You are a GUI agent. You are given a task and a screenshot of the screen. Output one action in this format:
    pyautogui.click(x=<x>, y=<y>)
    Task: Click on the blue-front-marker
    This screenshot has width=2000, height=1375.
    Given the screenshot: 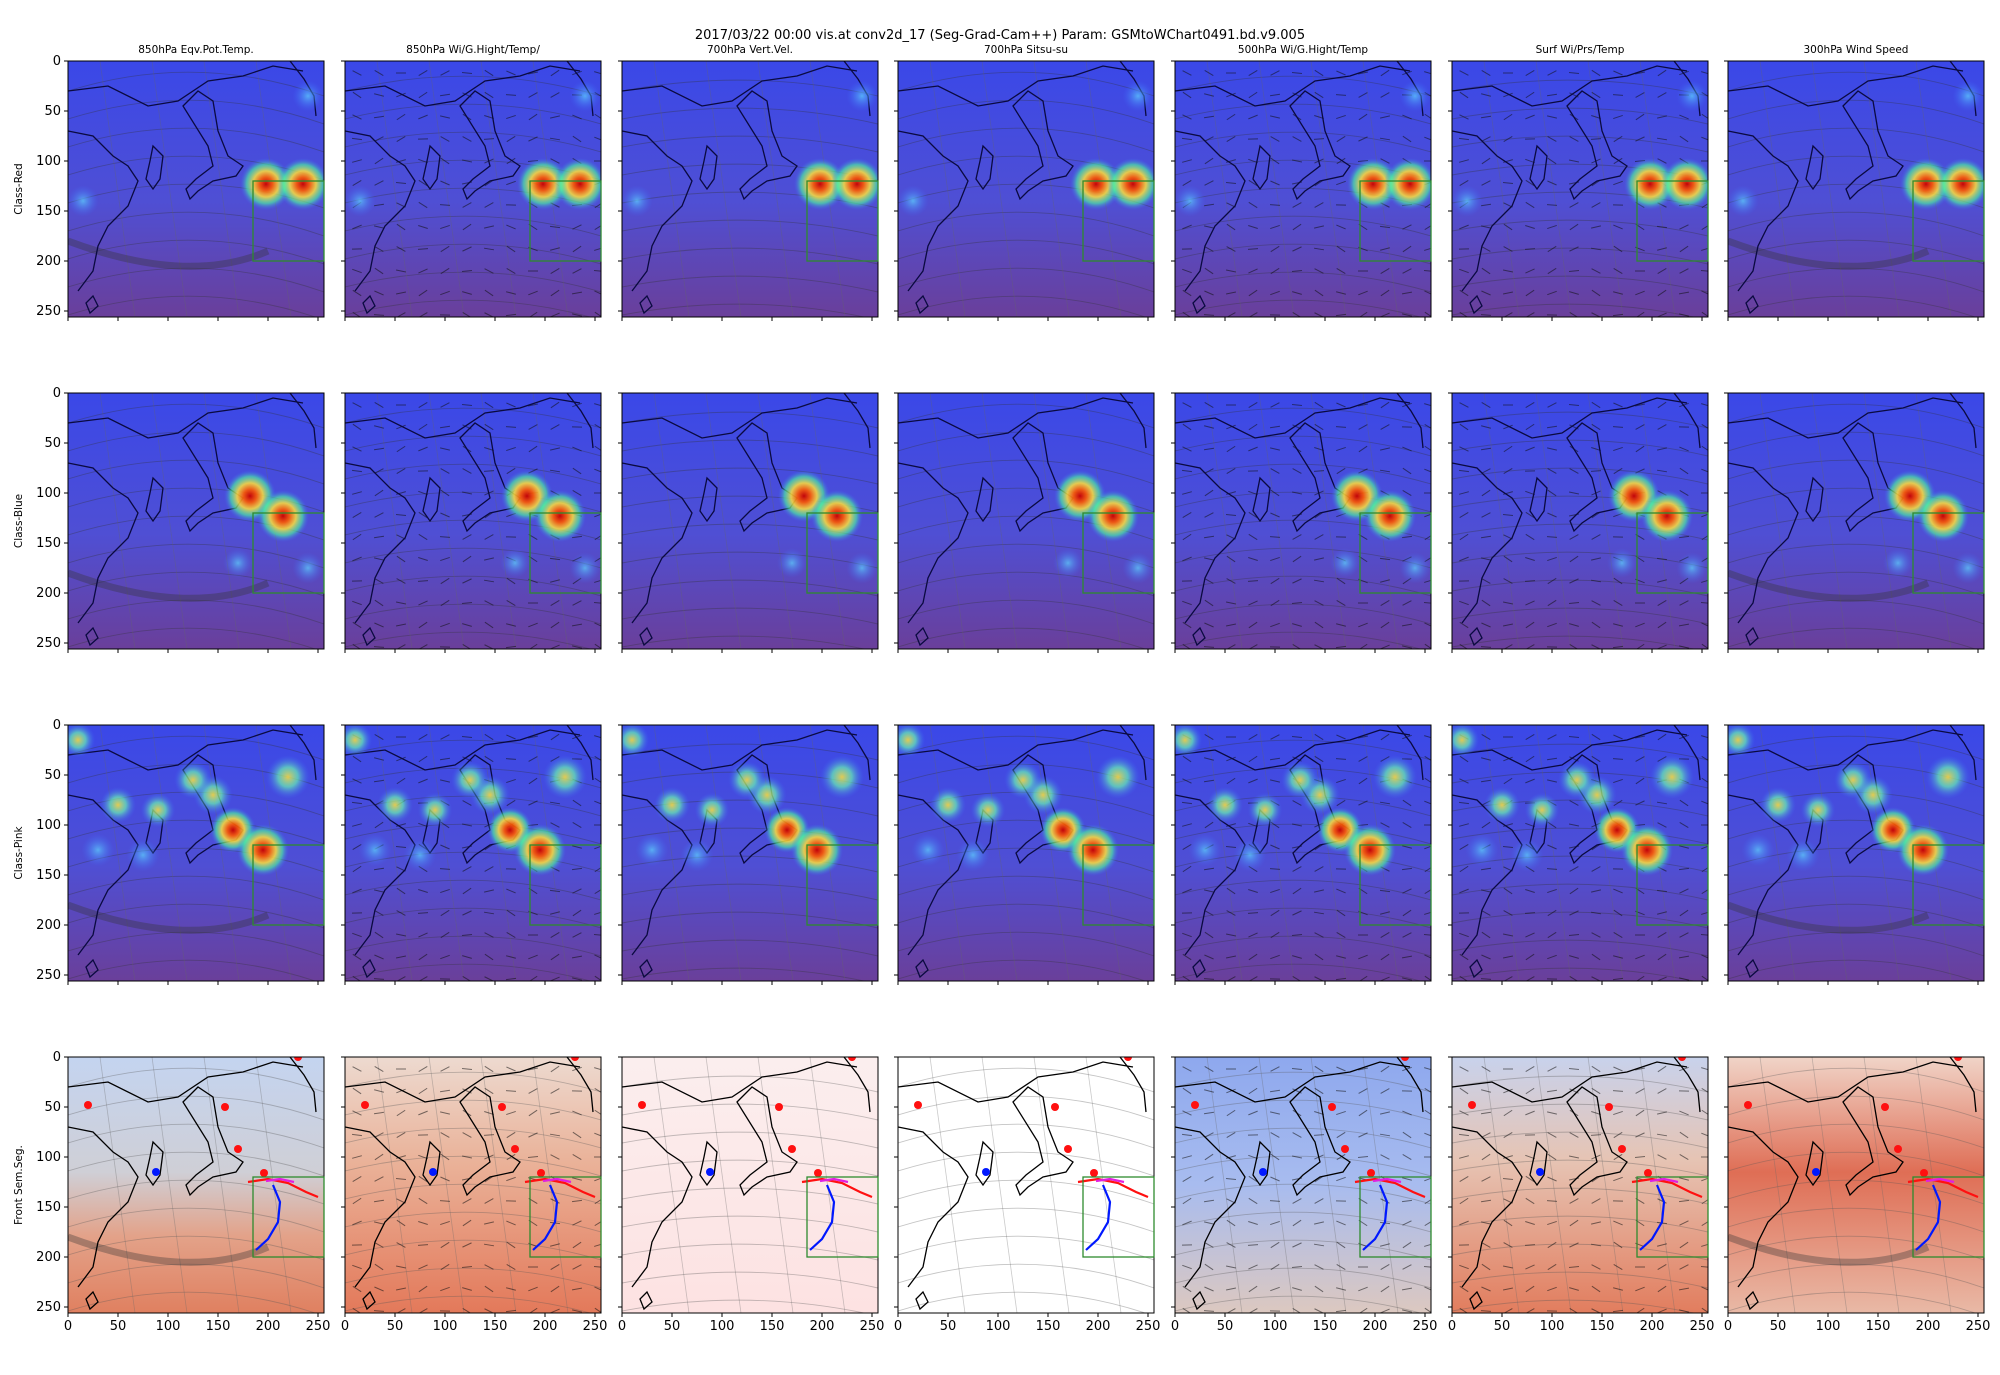 What is the action you would take?
    pyautogui.click(x=1540, y=1172)
    